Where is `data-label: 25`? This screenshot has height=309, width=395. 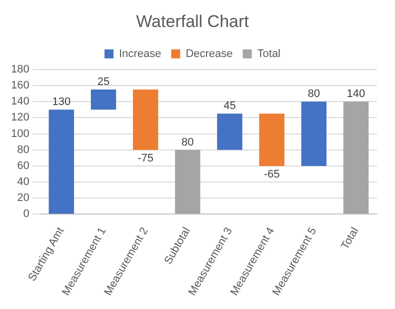
data-label: 25 is located at coordinates (103, 82).